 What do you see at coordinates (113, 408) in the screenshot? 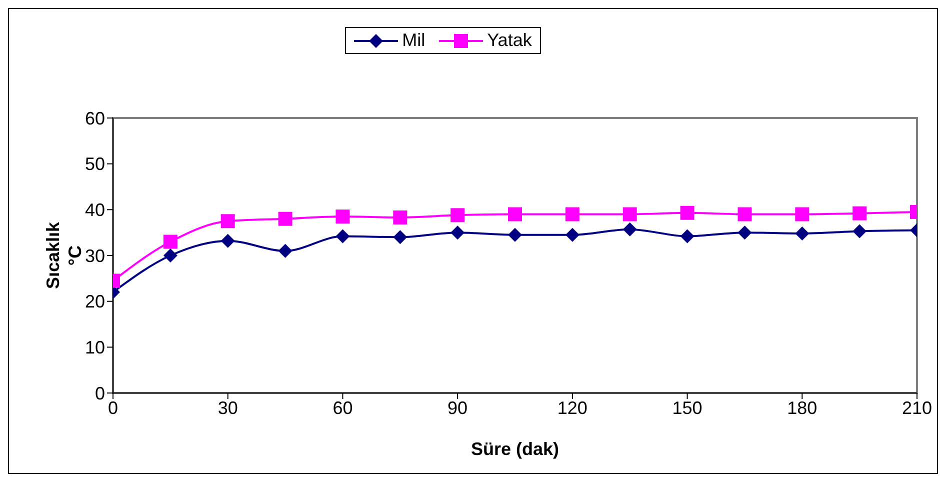
I see `x-tick-label: 0` at bounding box center [113, 408].